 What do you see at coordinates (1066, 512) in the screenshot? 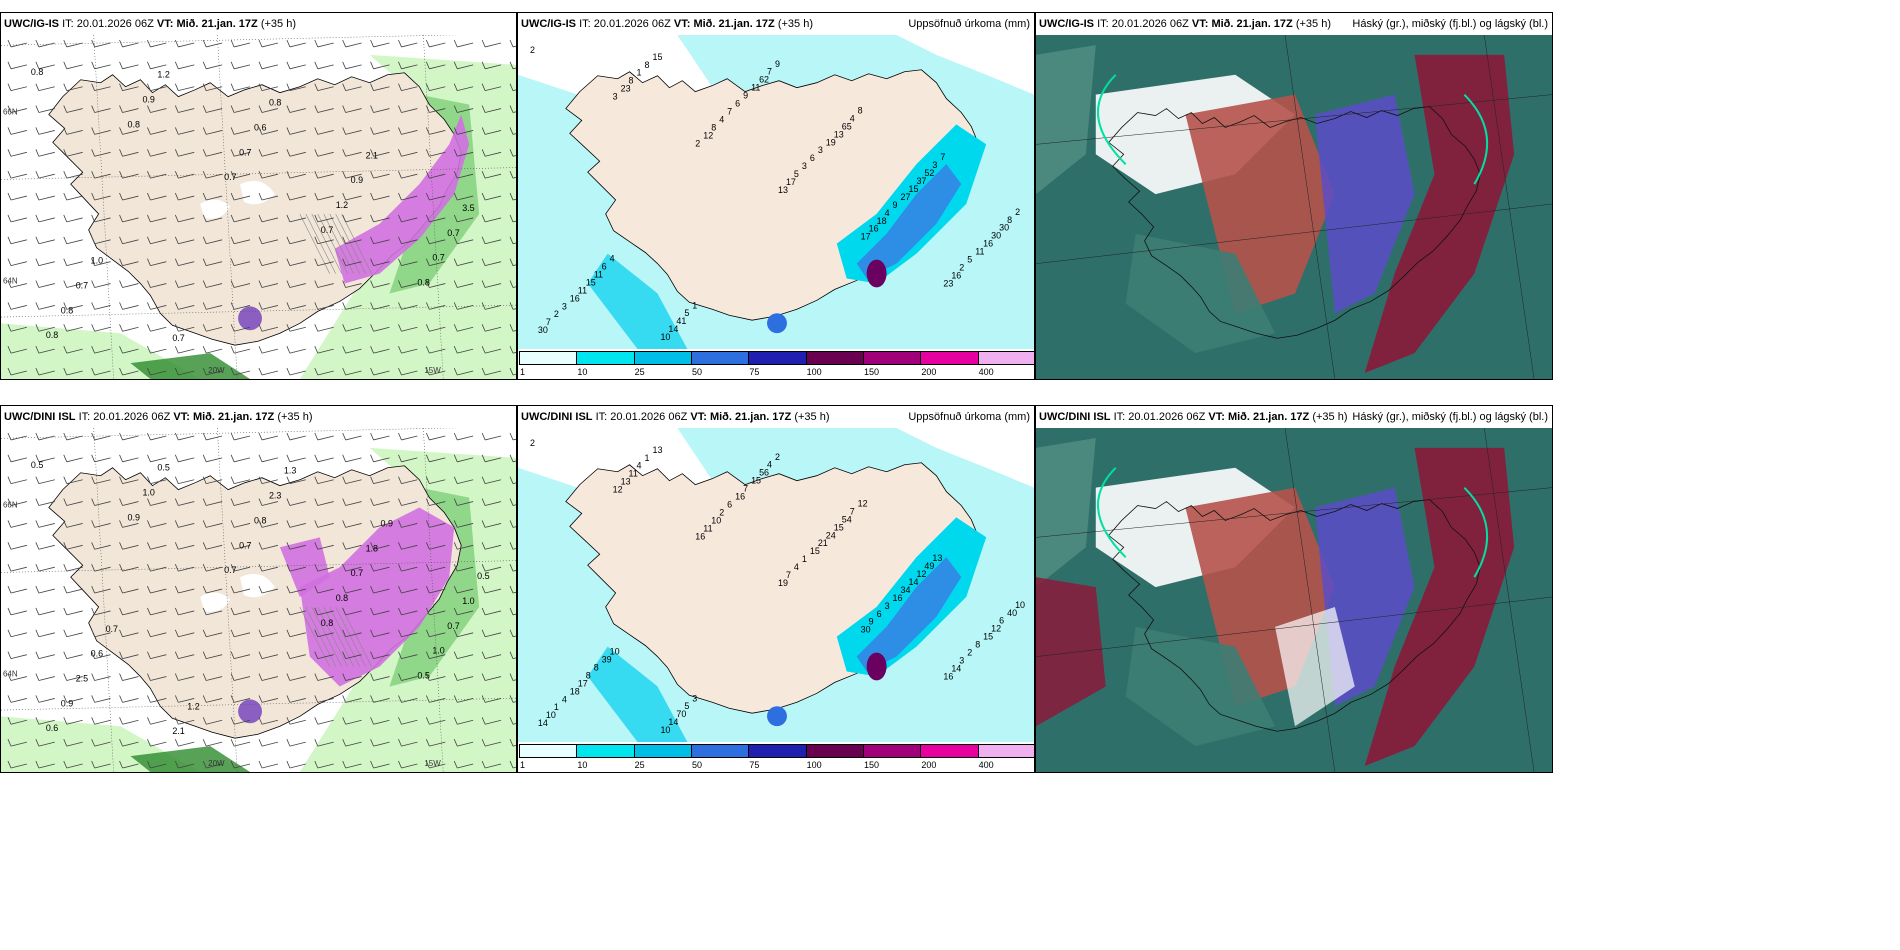
I see `cloud-layer` at bounding box center [1066, 512].